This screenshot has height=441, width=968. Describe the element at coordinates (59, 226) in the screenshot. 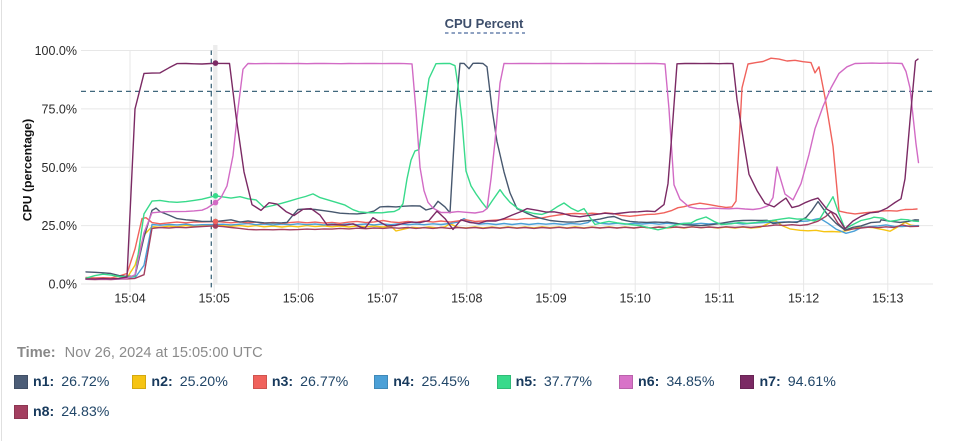

I see `svg-text: 25.0%` at that location.